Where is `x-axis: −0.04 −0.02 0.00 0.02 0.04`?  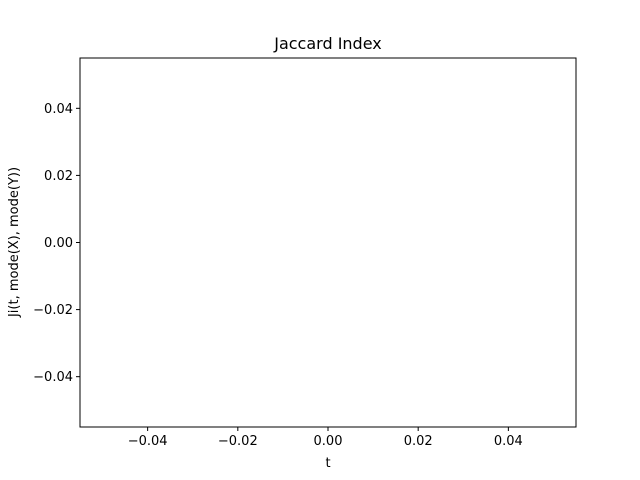
x-axis: −0.04 −0.02 0.00 0.02 0.04 is located at coordinates (325, 438).